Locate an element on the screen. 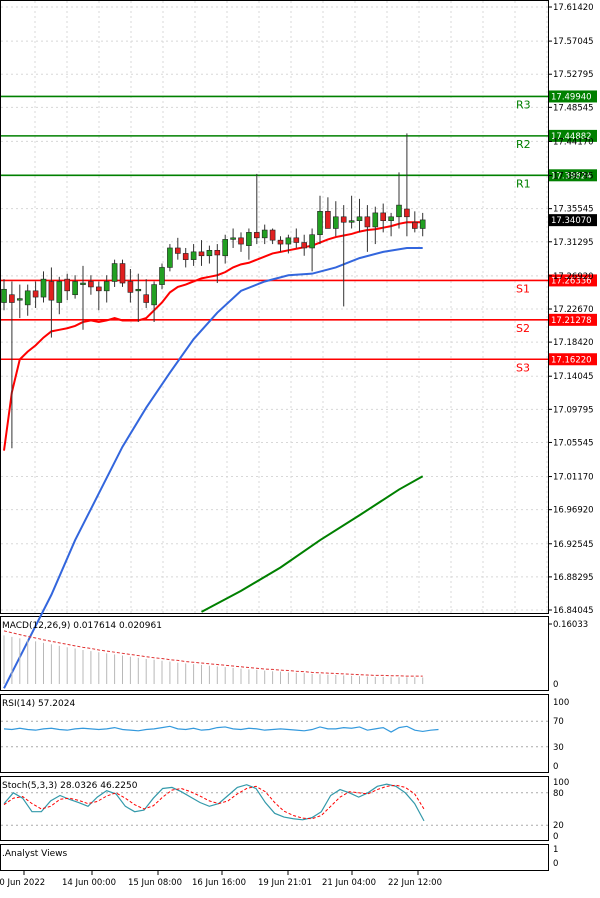  analyst-panel-frame is located at coordinates (274, 857).